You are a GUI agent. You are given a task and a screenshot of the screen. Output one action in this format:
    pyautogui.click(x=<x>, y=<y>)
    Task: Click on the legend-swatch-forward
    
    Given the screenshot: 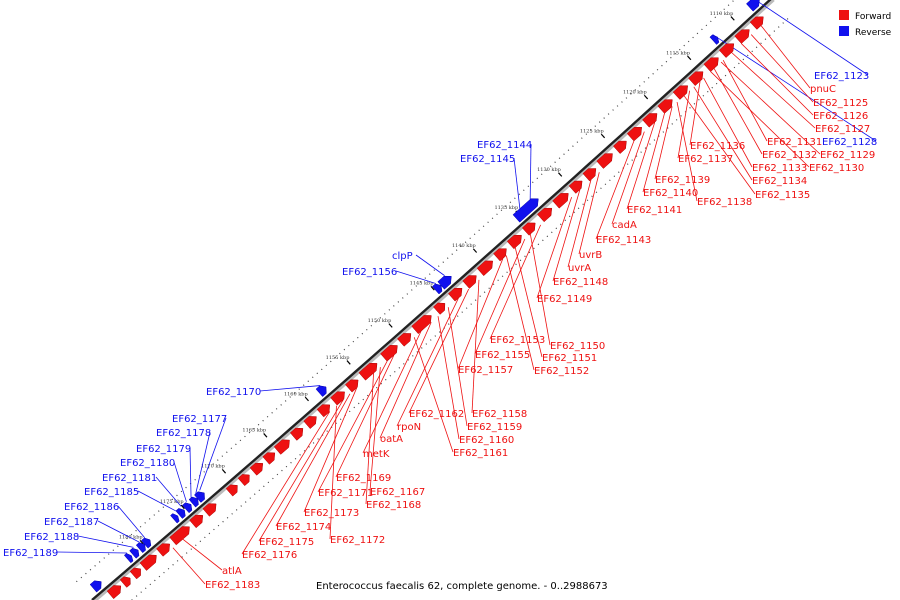 What is the action you would take?
    pyautogui.click(x=844, y=15)
    